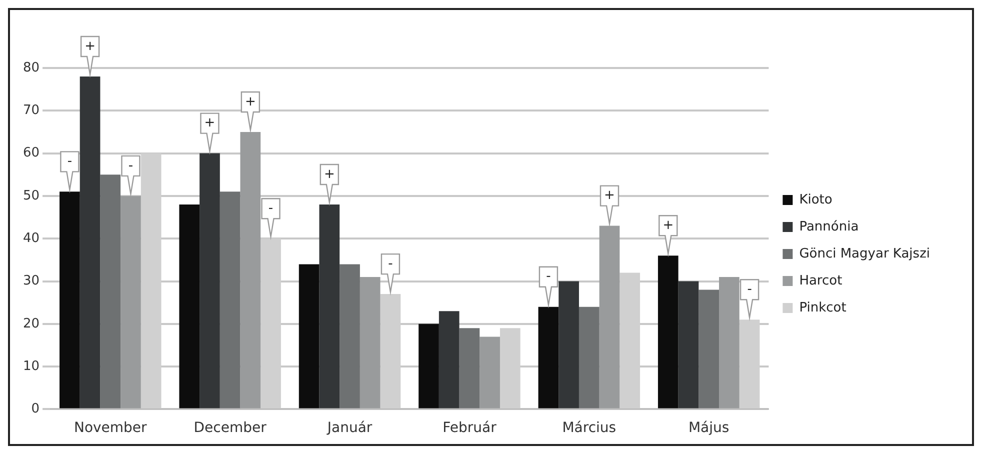  I want to click on y-tick-label: 70, so click(31, 110).